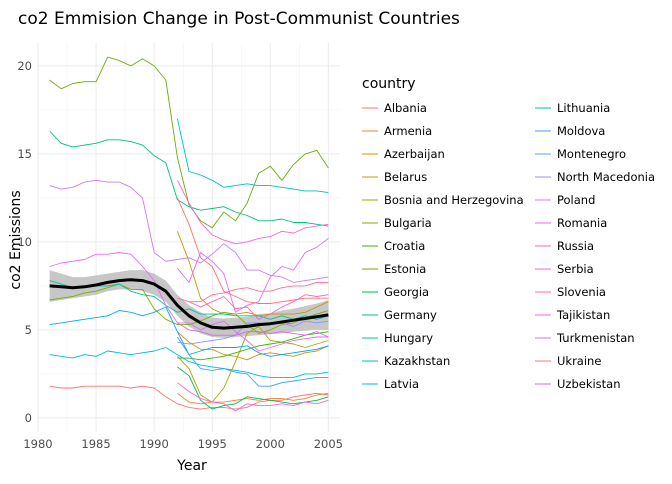 Image resolution: width=672 pixels, height=484 pixels. Describe the element at coordinates (328, 444) in the screenshot. I see `x-tick-label: 2005` at that location.